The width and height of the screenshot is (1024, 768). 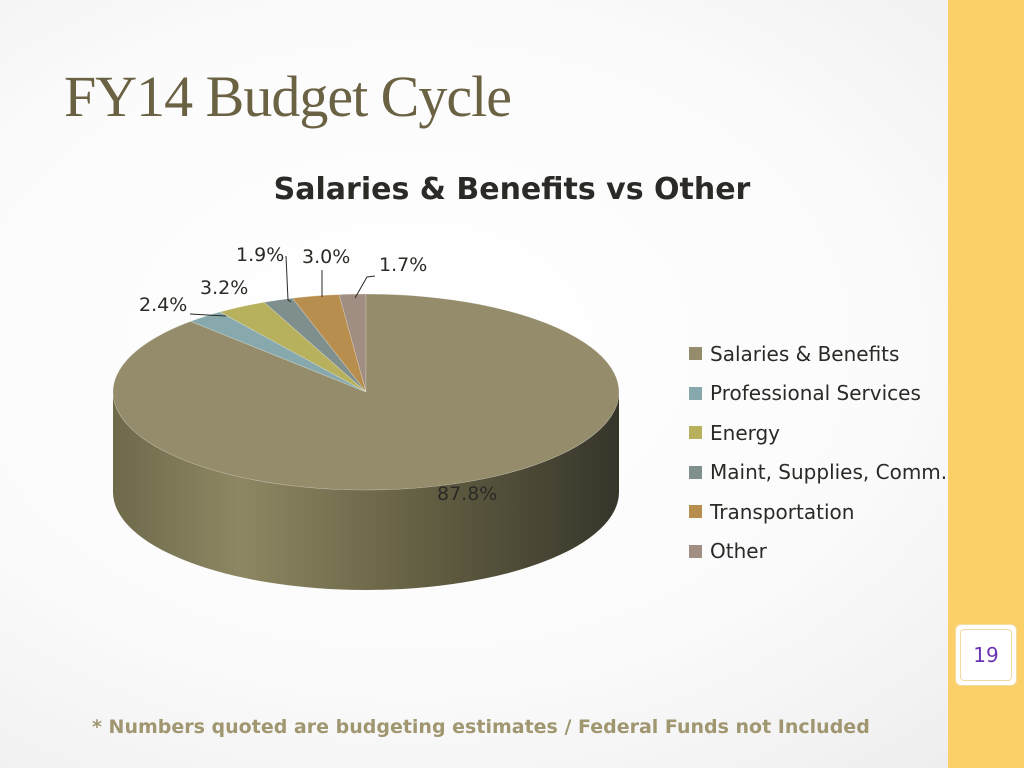 I want to click on legend-item-other: Other, so click(x=818, y=552).